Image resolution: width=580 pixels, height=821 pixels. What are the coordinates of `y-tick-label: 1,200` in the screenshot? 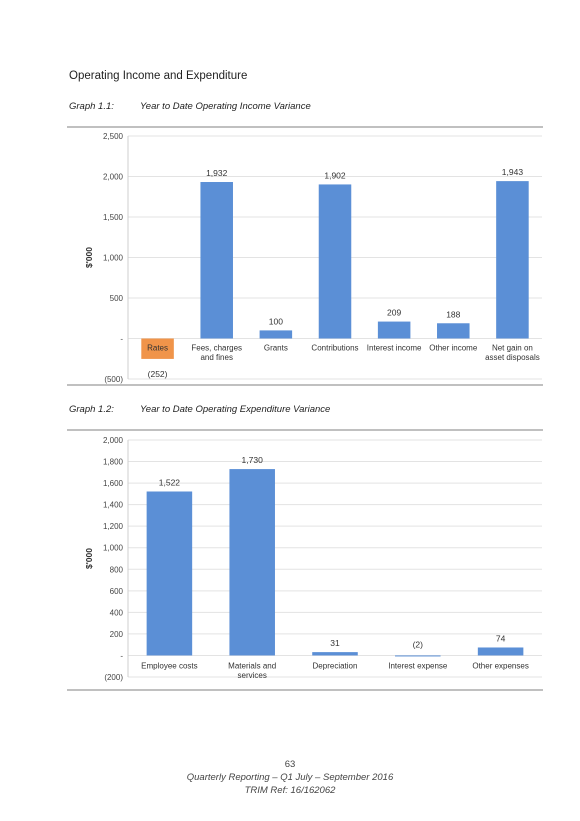 It's located at (113, 526).